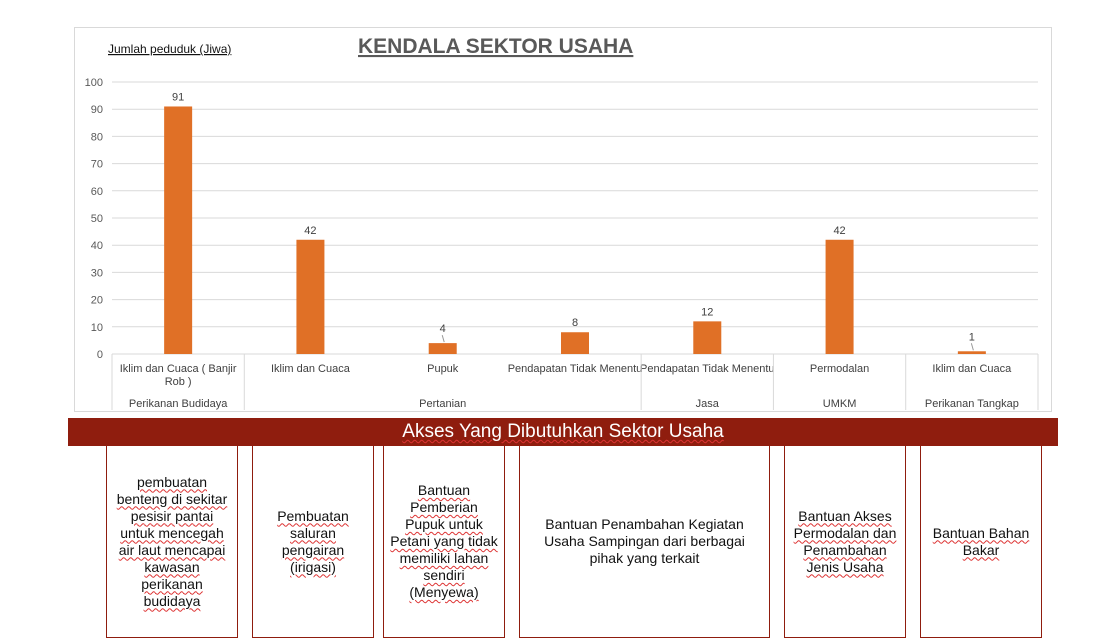 This screenshot has width=1107, height=641. What do you see at coordinates (97, 165) in the screenshot?
I see `y-tick-label: 70` at bounding box center [97, 165].